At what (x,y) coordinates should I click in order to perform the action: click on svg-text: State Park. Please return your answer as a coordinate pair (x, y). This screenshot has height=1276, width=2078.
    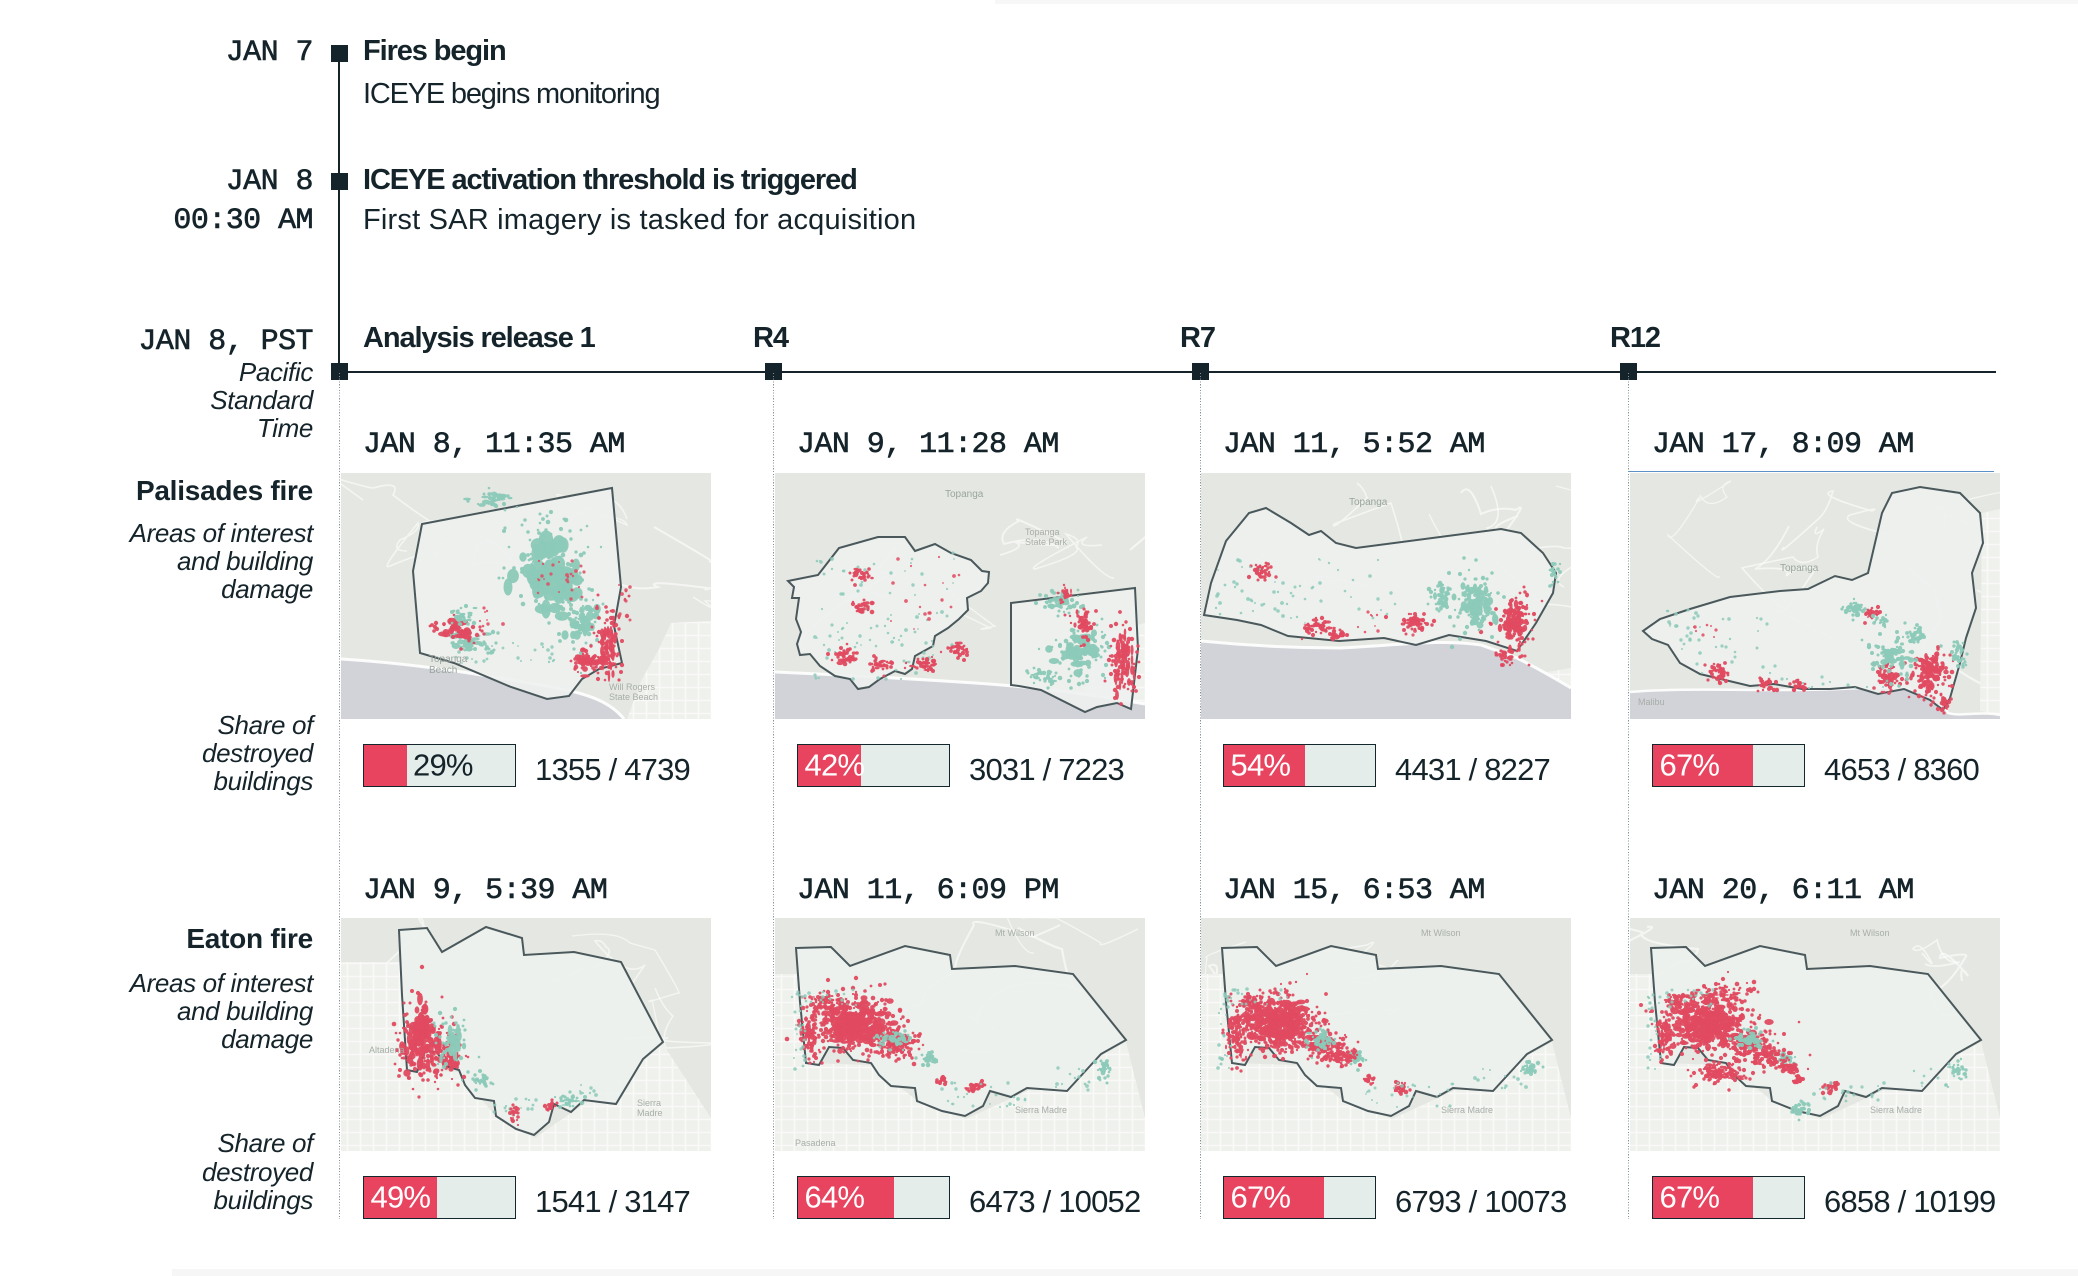
    Looking at the image, I should click on (1046, 542).